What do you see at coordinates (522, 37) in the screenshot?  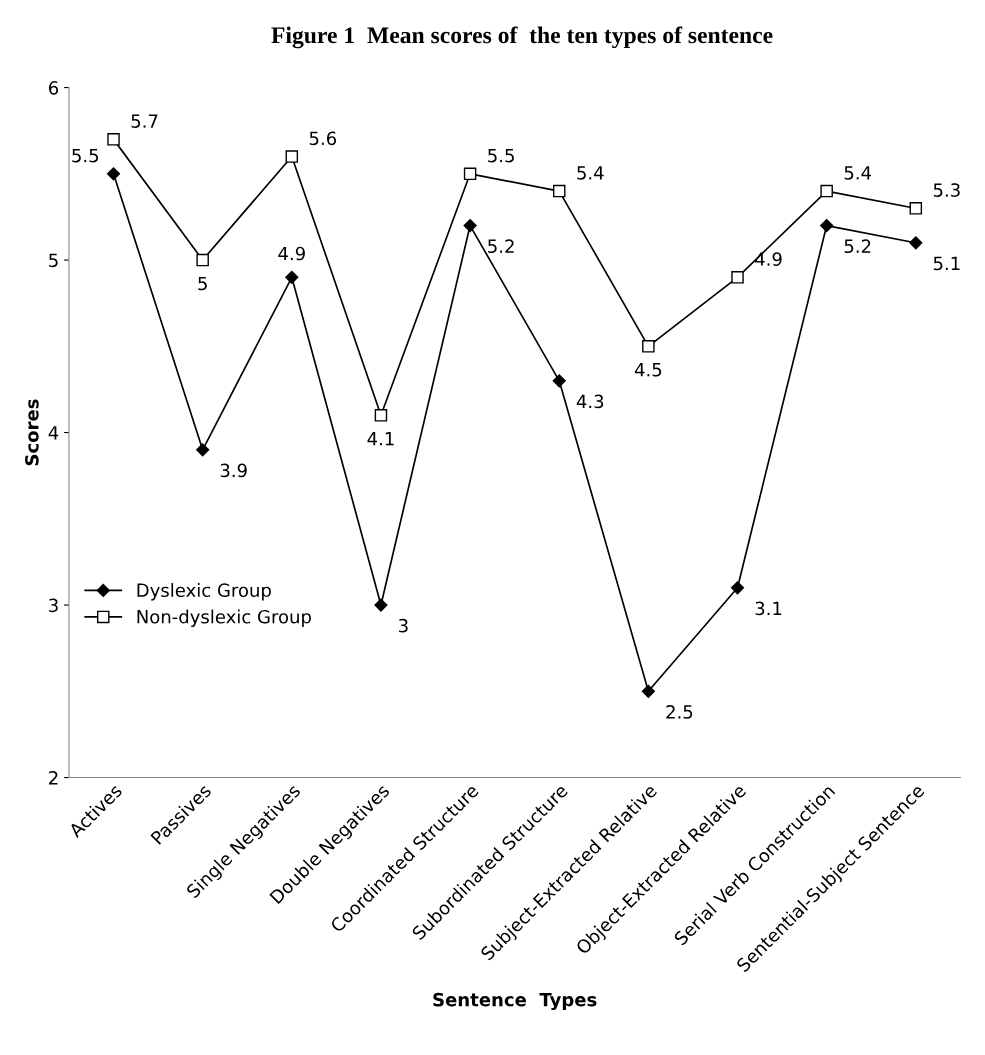 I see `chart-title: Figure 1 Mean scores of the ten types of sentence` at bounding box center [522, 37].